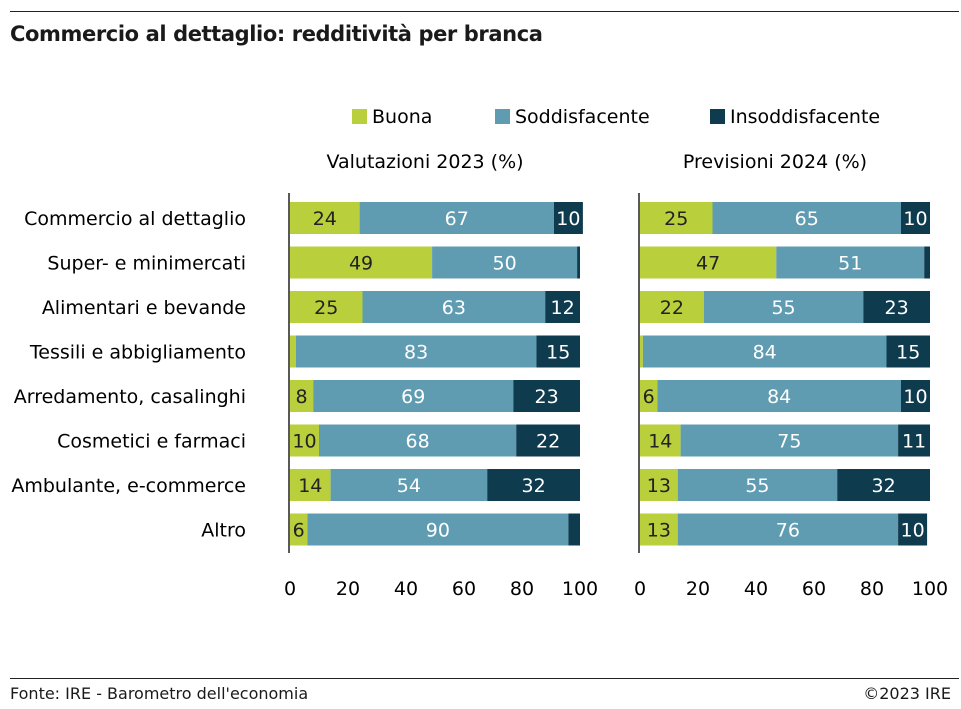 The width and height of the screenshot is (961, 709). What do you see at coordinates (223, 531) in the screenshot?
I see `category-label: Altro` at bounding box center [223, 531].